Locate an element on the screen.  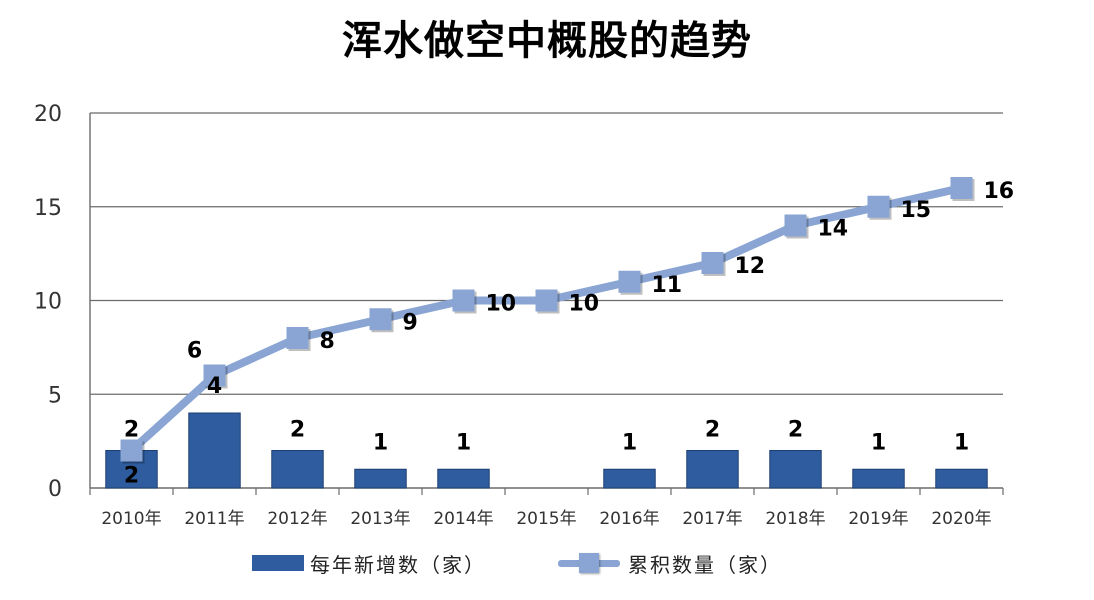
bar-data-label: 4 is located at coordinates (214, 386).